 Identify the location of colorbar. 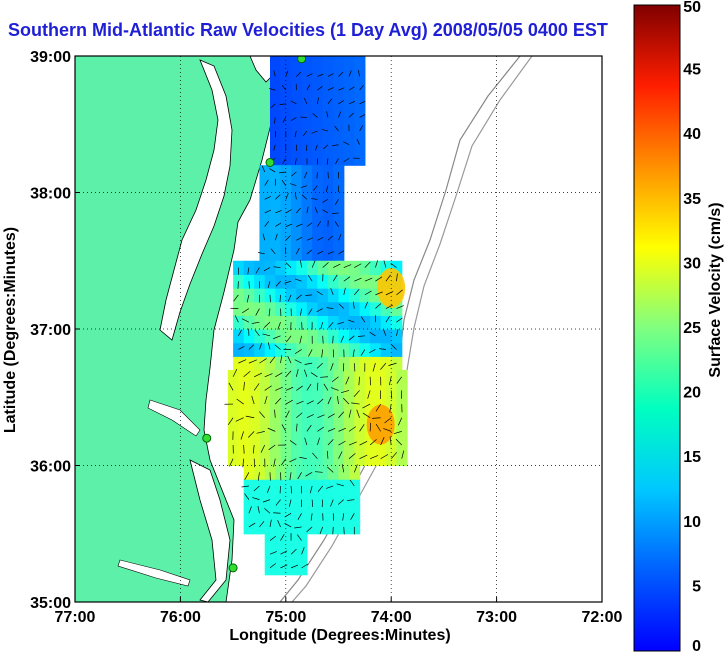
(657, 328).